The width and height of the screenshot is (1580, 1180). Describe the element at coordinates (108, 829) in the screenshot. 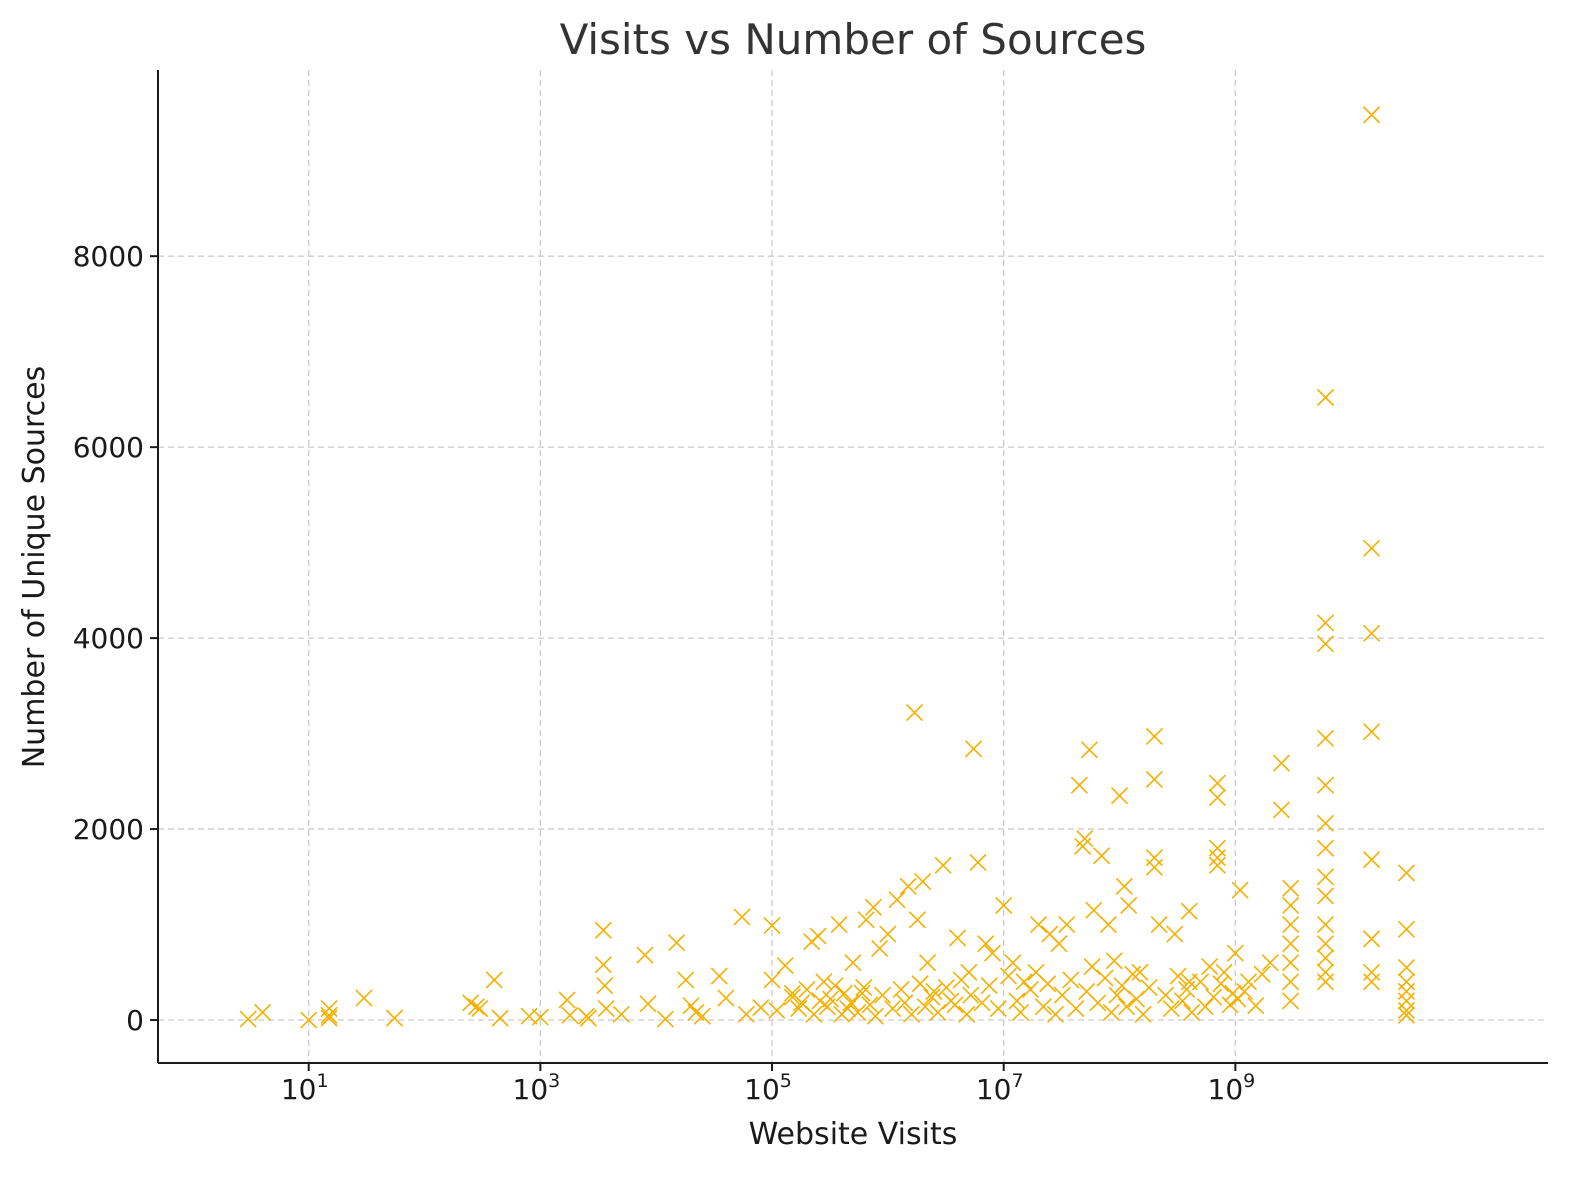

I see `y-tick-label: 2000` at that location.